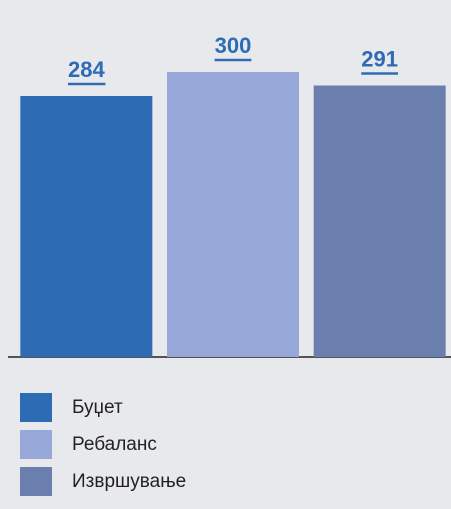 Image resolution: width=451 pixels, height=509 pixels. Describe the element at coordinates (86, 69) in the screenshot. I see `data-label: 284` at that location.